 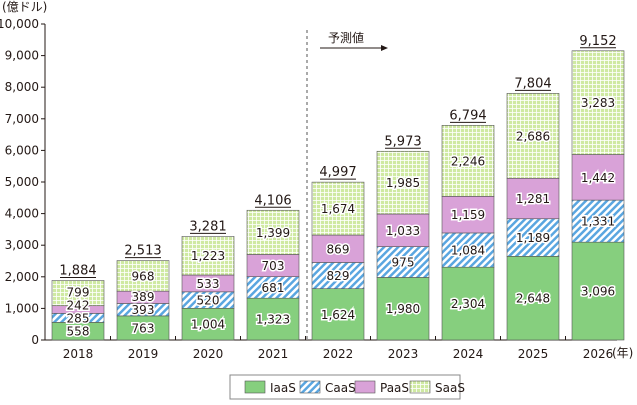 What do you see at coordinates (22, 87) in the screenshot?
I see `y-tick-label: 8,000` at bounding box center [22, 87].